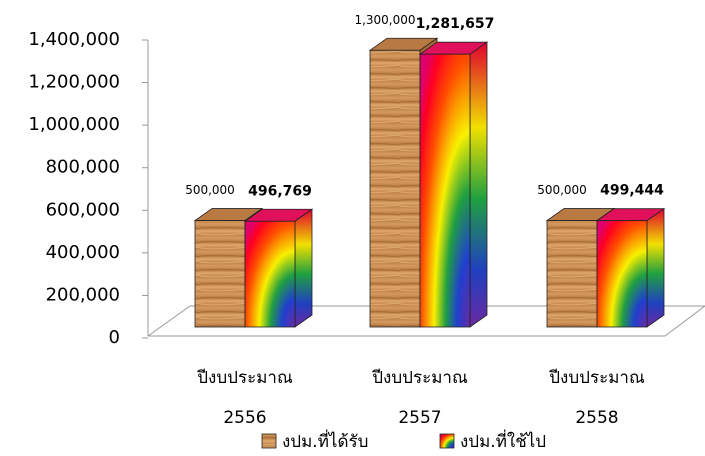 Image resolution: width=705 pixels, height=456 pixels. I want to click on y-tick-label: 200,000, so click(83, 294).